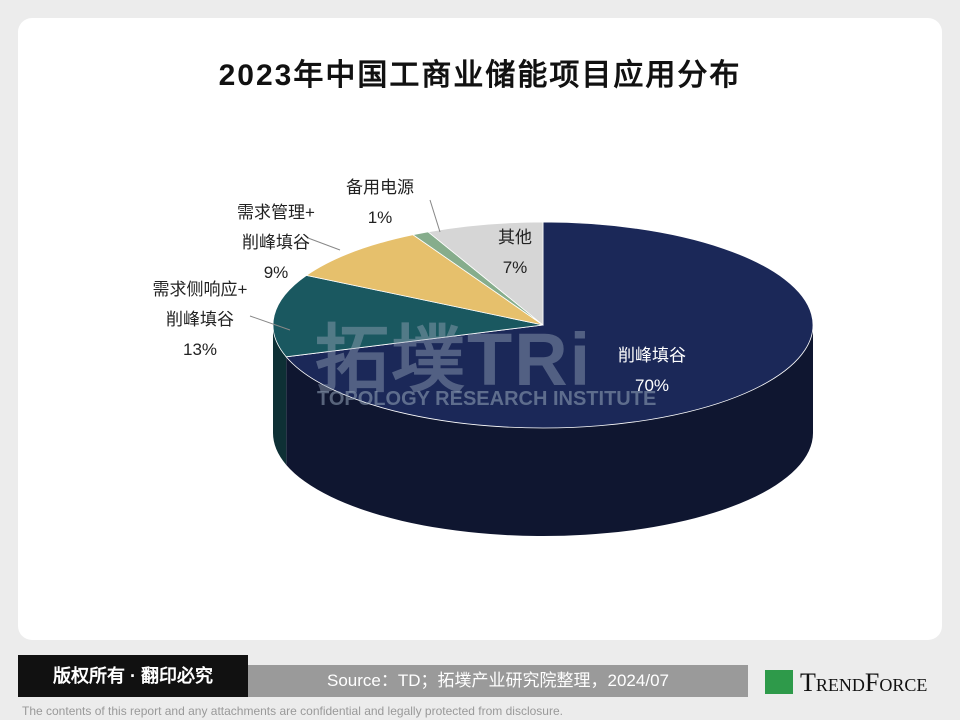 This screenshot has width=960, height=720. Describe the element at coordinates (276, 227) in the screenshot. I see `category-label: 需求管理+ 削峰填谷` at that location.